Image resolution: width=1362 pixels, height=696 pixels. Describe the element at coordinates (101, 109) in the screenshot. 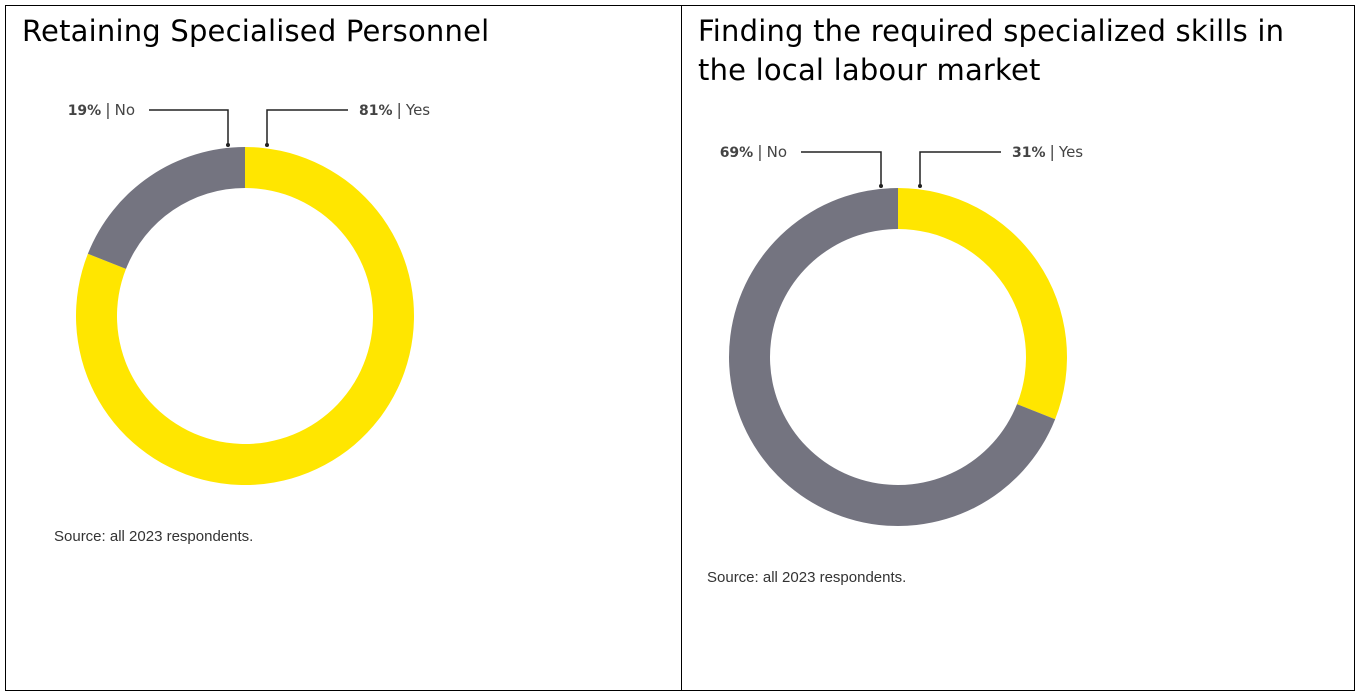

I see `slice-label-no: 19% | No` at that location.